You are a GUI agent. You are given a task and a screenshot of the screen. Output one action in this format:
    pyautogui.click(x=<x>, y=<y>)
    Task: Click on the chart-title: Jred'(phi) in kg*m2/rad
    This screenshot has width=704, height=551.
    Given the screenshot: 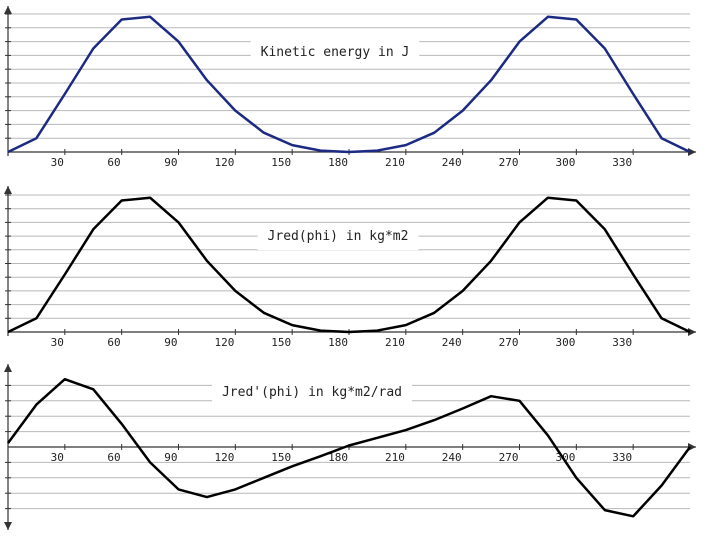 What is the action you would take?
    pyautogui.click(x=312, y=392)
    